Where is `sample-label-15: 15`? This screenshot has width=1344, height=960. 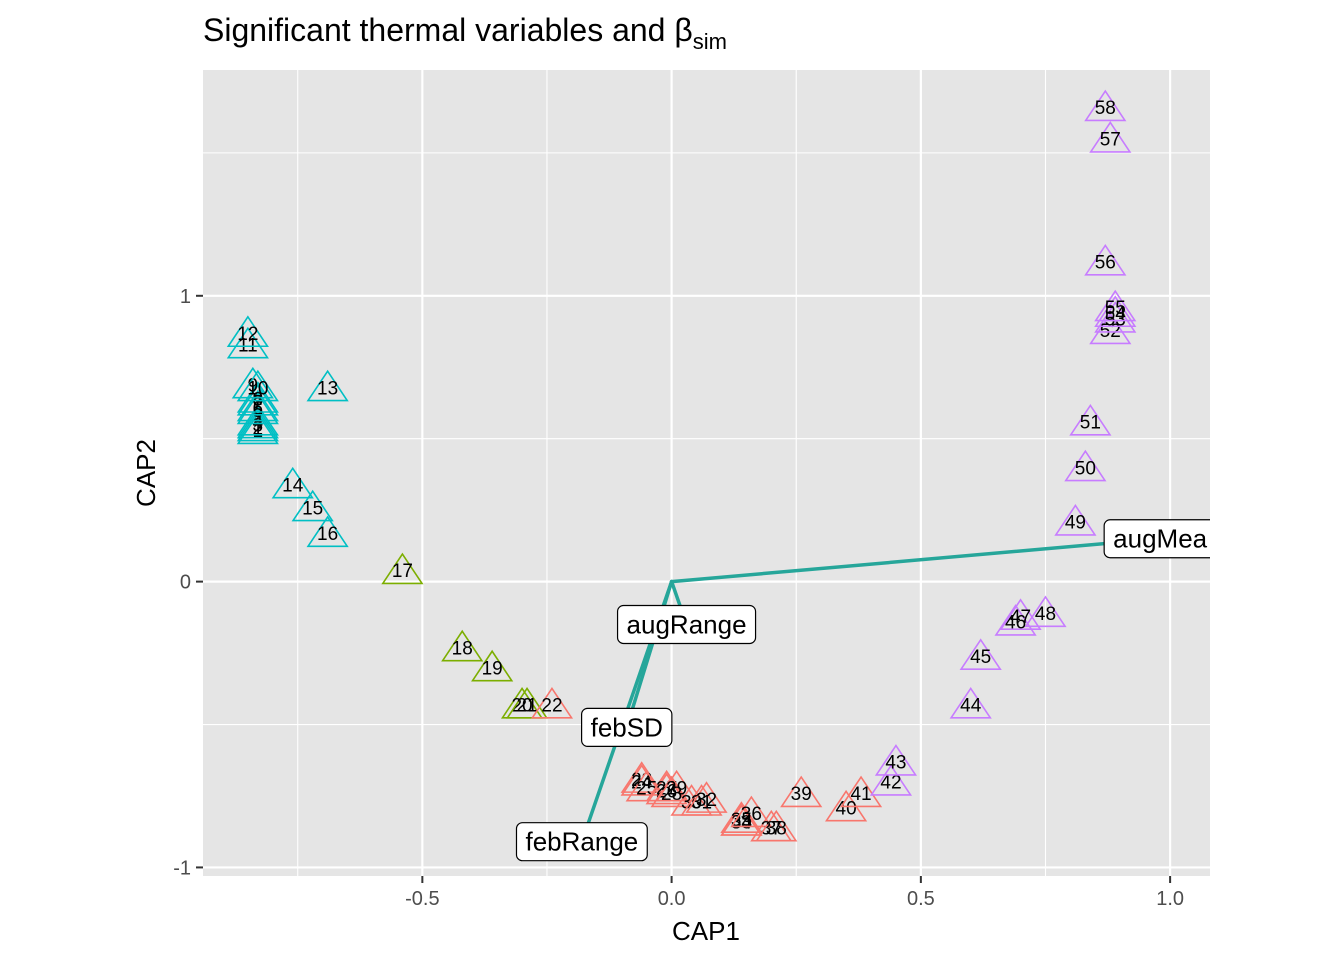 sample-label-15: 15 is located at coordinates (312, 508).